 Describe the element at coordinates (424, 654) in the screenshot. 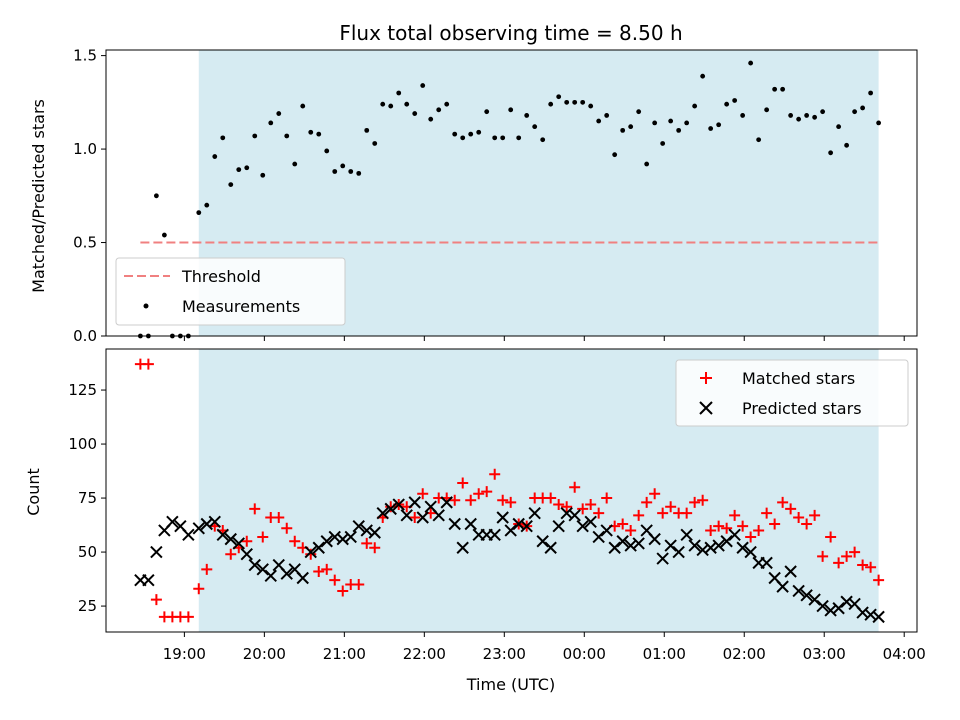

I see `x-tick-label: 22:00` at that location.